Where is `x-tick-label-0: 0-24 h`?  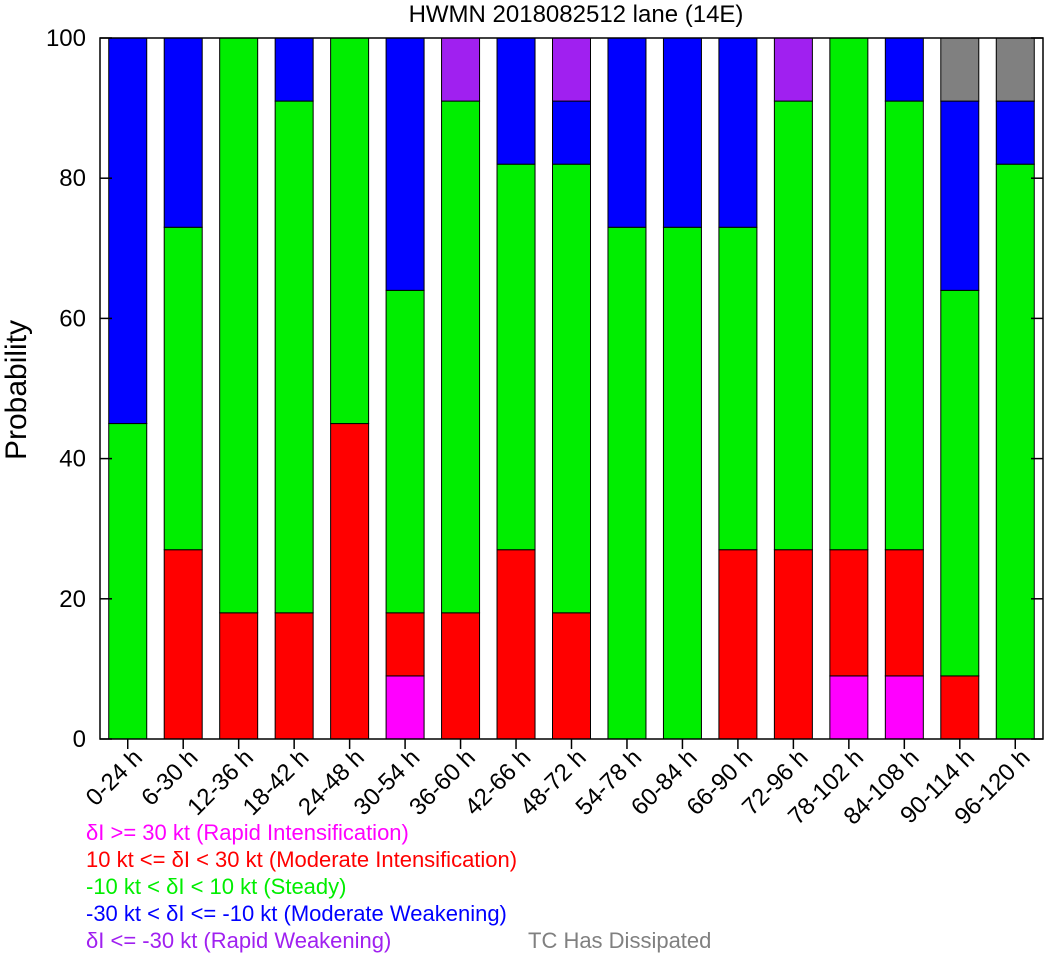 x-tick-label-0: 0-24 h is located at coordinates (114, 777).